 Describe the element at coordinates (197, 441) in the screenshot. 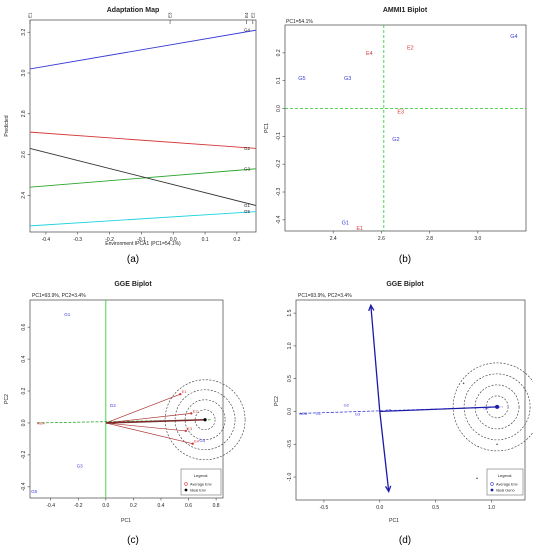

I see `panel-c-environment-label: E4` at that location.